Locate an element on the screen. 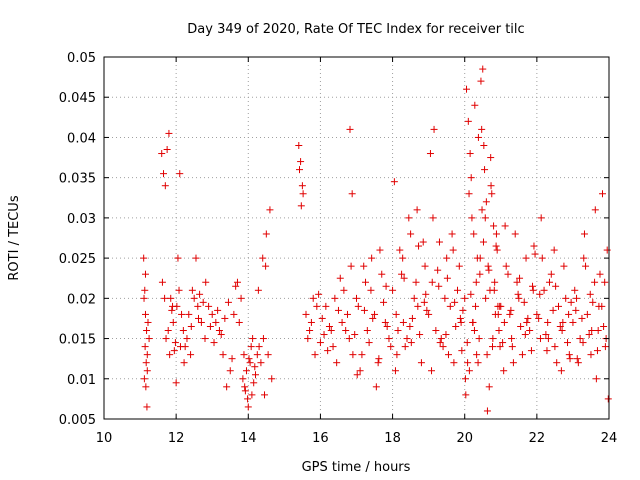 The height and width of the screenshot is (480, 640). y-tick-label: 0.035 is located at coordinates (77, 179).